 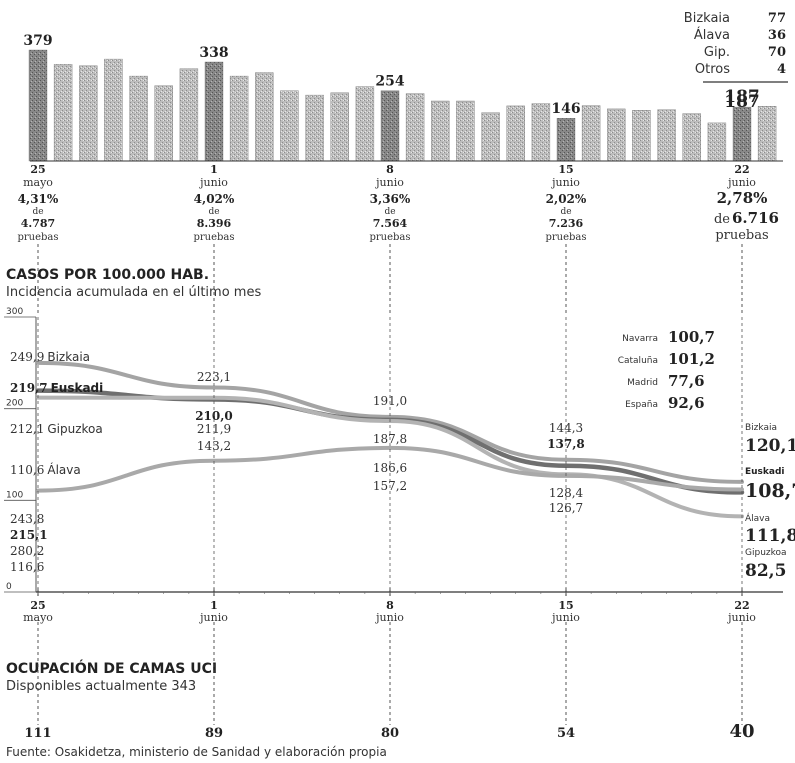 What do you see at coordinates (111, 668) in the screenshot?
I see `uci-title: OCUPACIÓN DE CAMAS UCI` at bounding box center [111, 668].